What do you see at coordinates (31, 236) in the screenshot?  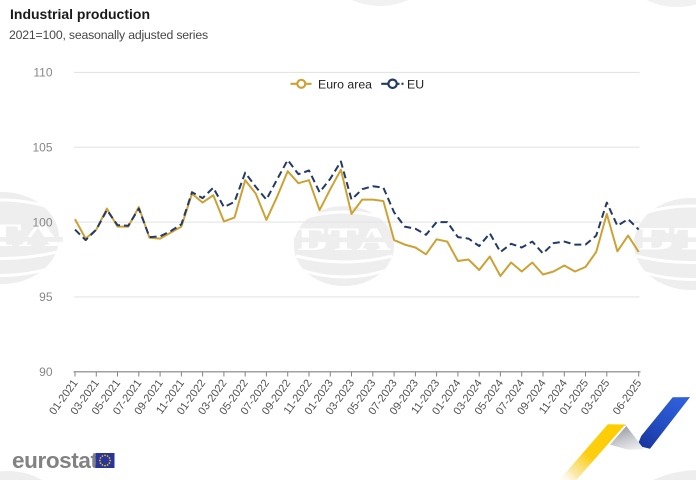 I see `svg-text: БТА` at bounding box center [31, 236].